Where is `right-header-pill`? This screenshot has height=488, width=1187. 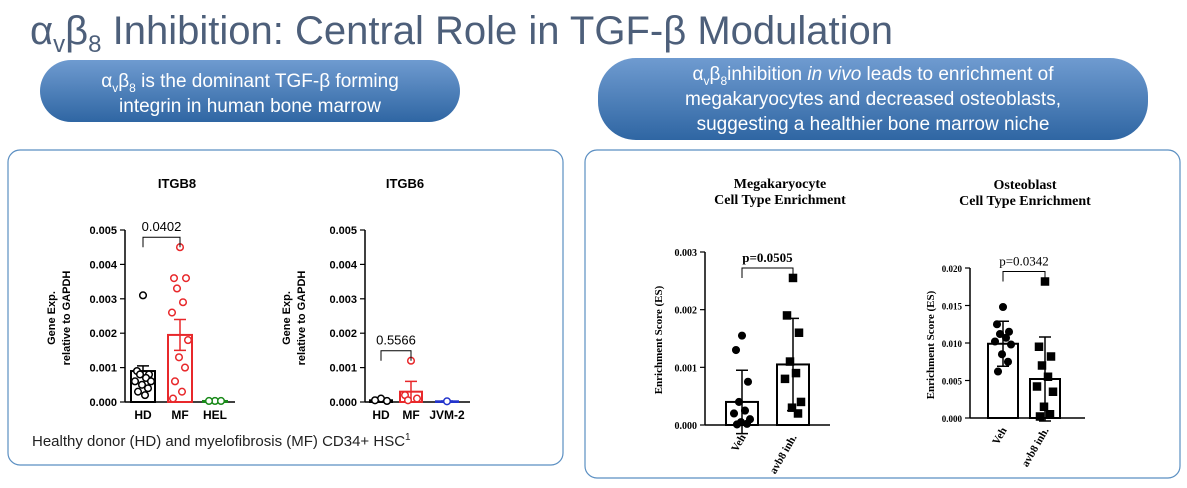 right-header-pill is located at coordinates (873, 99).